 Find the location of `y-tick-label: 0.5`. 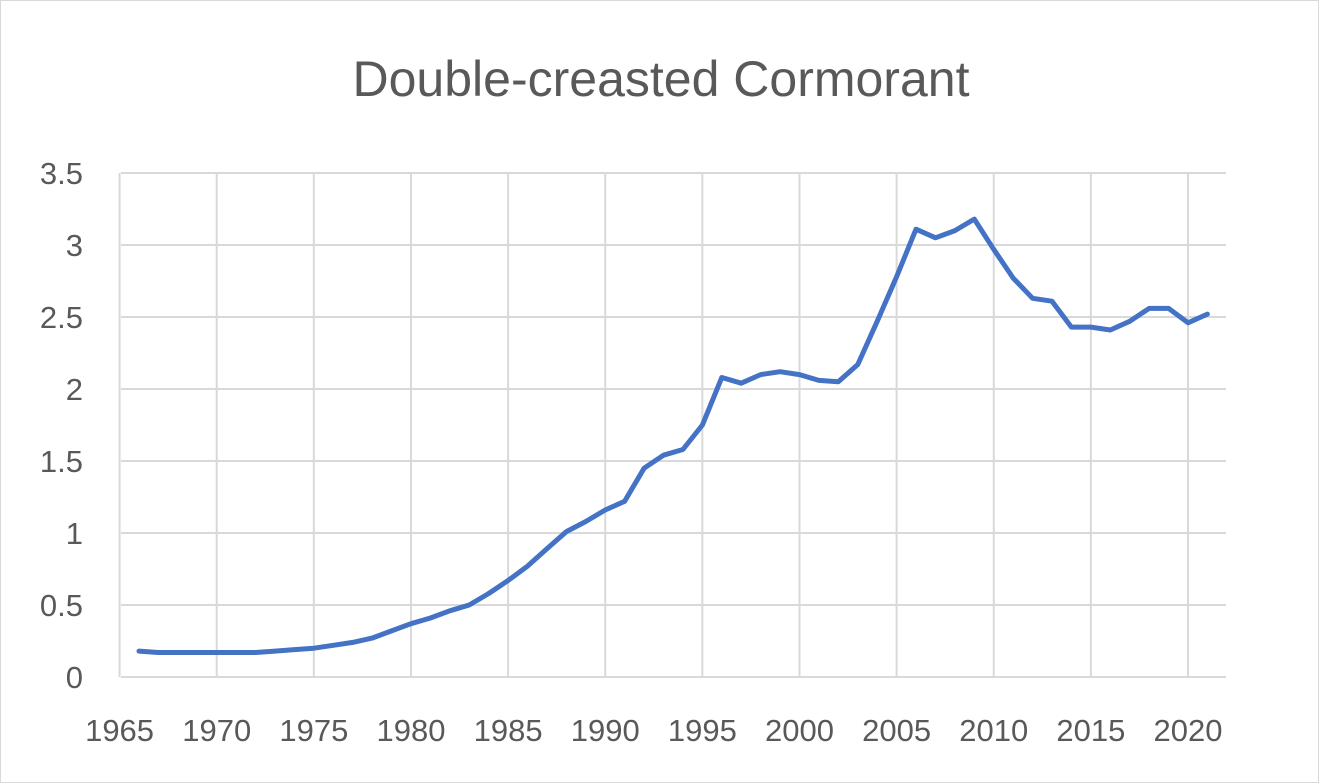

y-tick-label: 0.5 is located at coordinates (61, 605).